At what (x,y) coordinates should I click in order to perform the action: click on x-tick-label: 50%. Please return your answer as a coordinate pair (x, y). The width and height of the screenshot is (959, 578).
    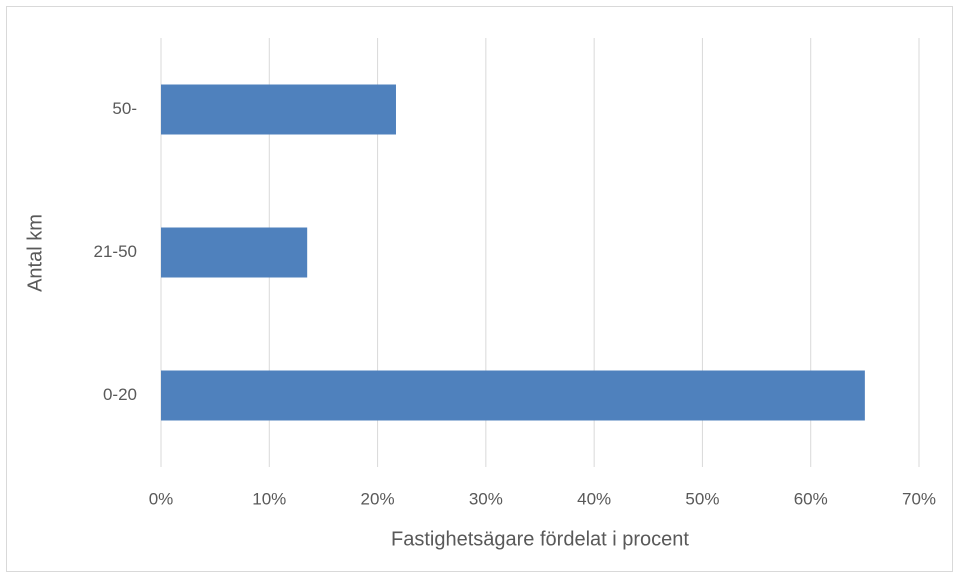
    Looking at the image, I should click on (702, 498).